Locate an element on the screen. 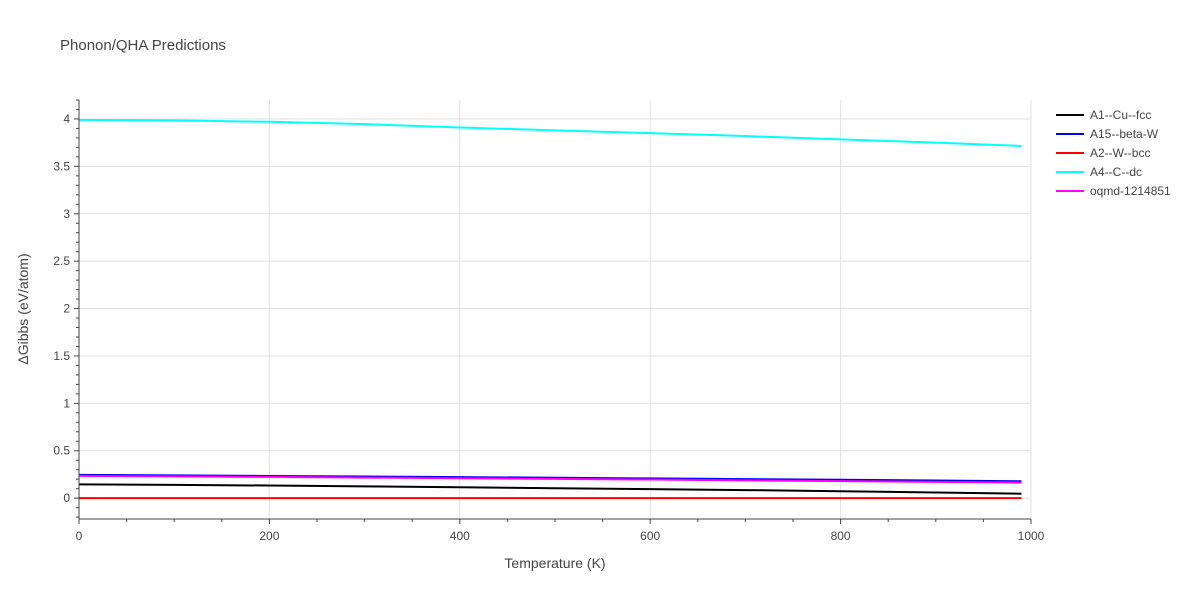  legend-label: A2--W--bcc is located at coordinates (1120, 153).